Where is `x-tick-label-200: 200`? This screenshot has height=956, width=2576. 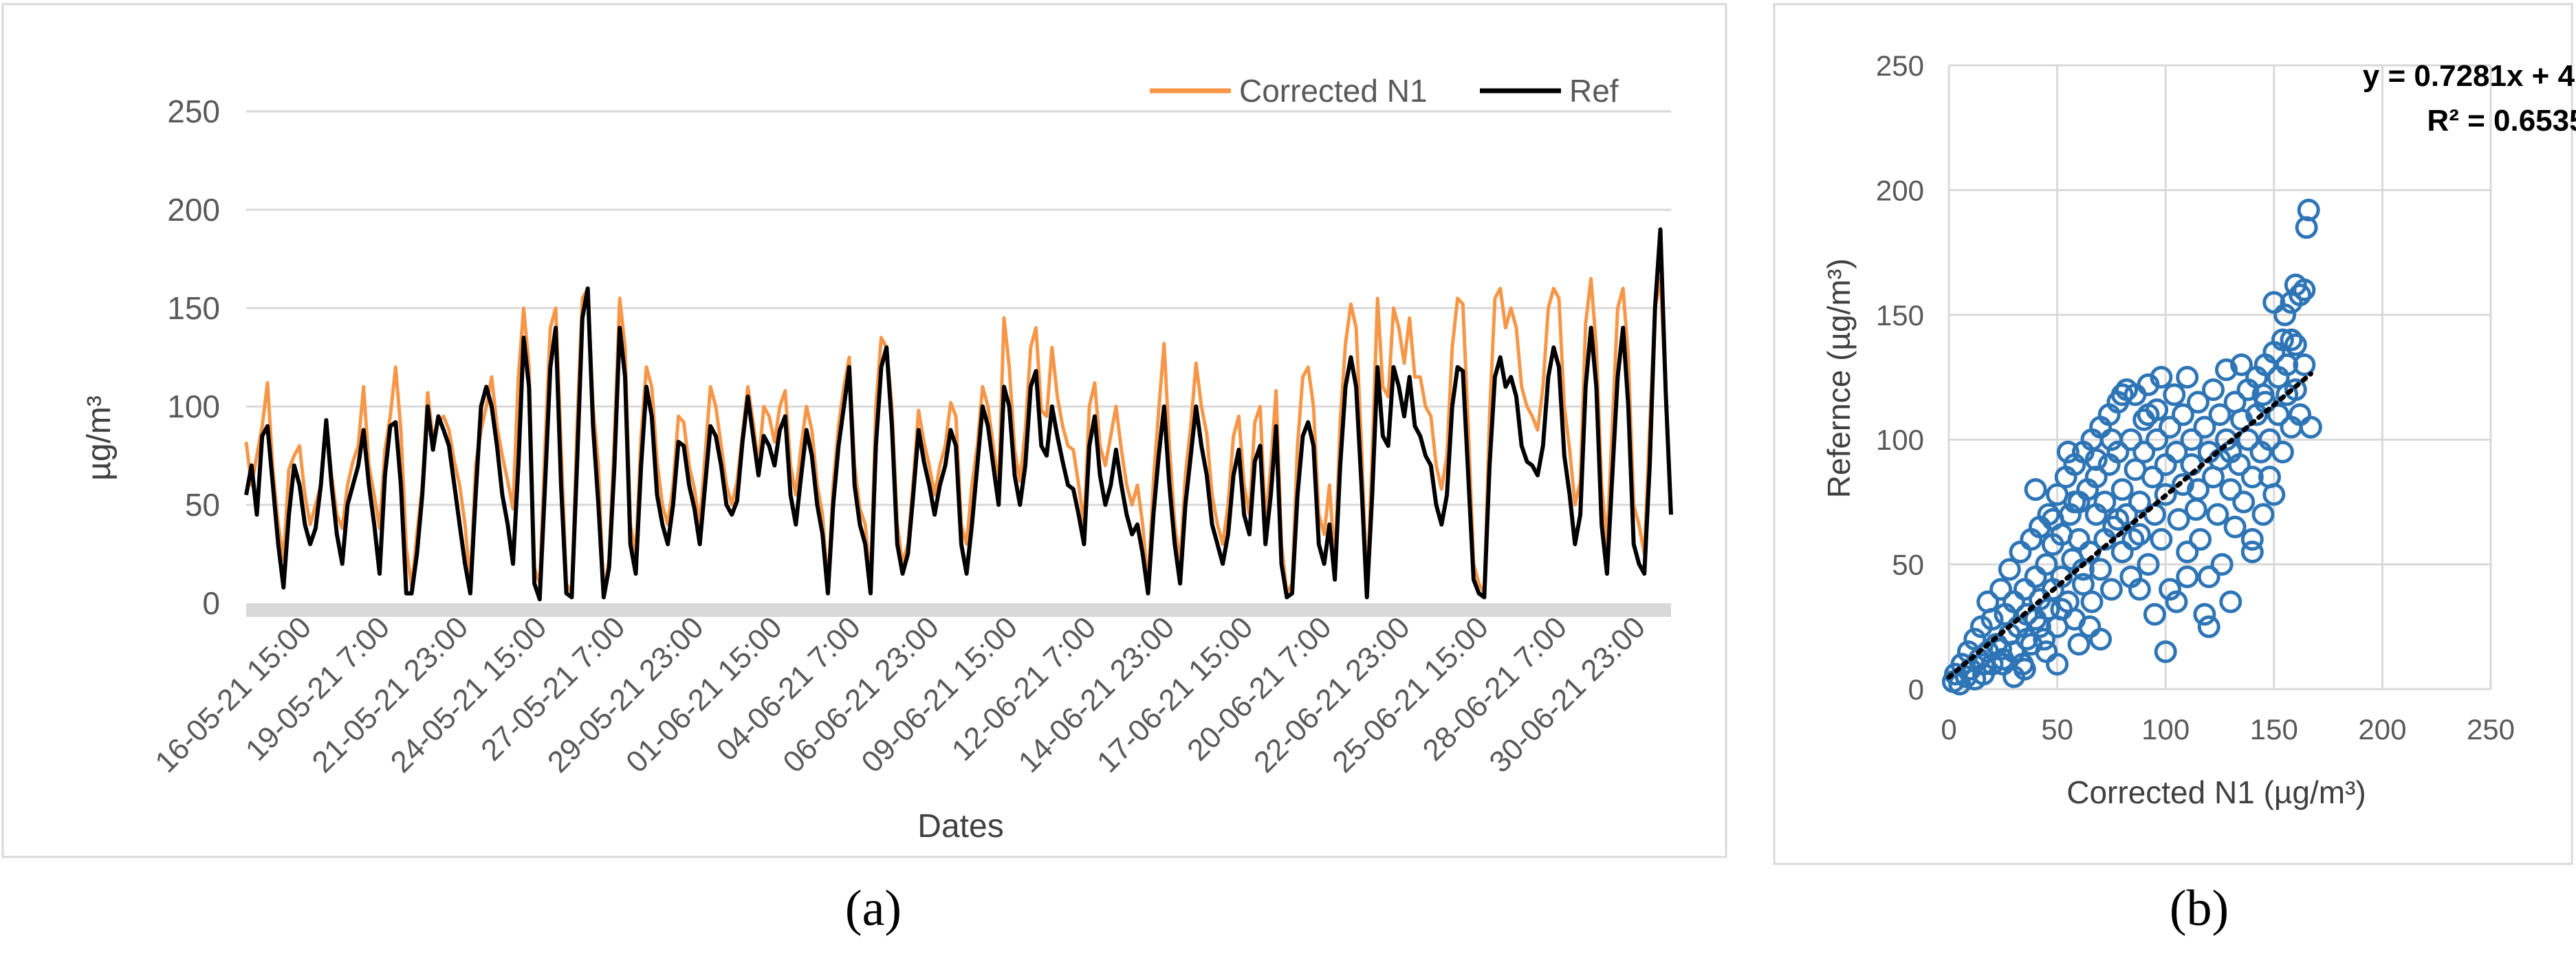
x-tick-label-200: 200 is located at coordinates (2382, 730).